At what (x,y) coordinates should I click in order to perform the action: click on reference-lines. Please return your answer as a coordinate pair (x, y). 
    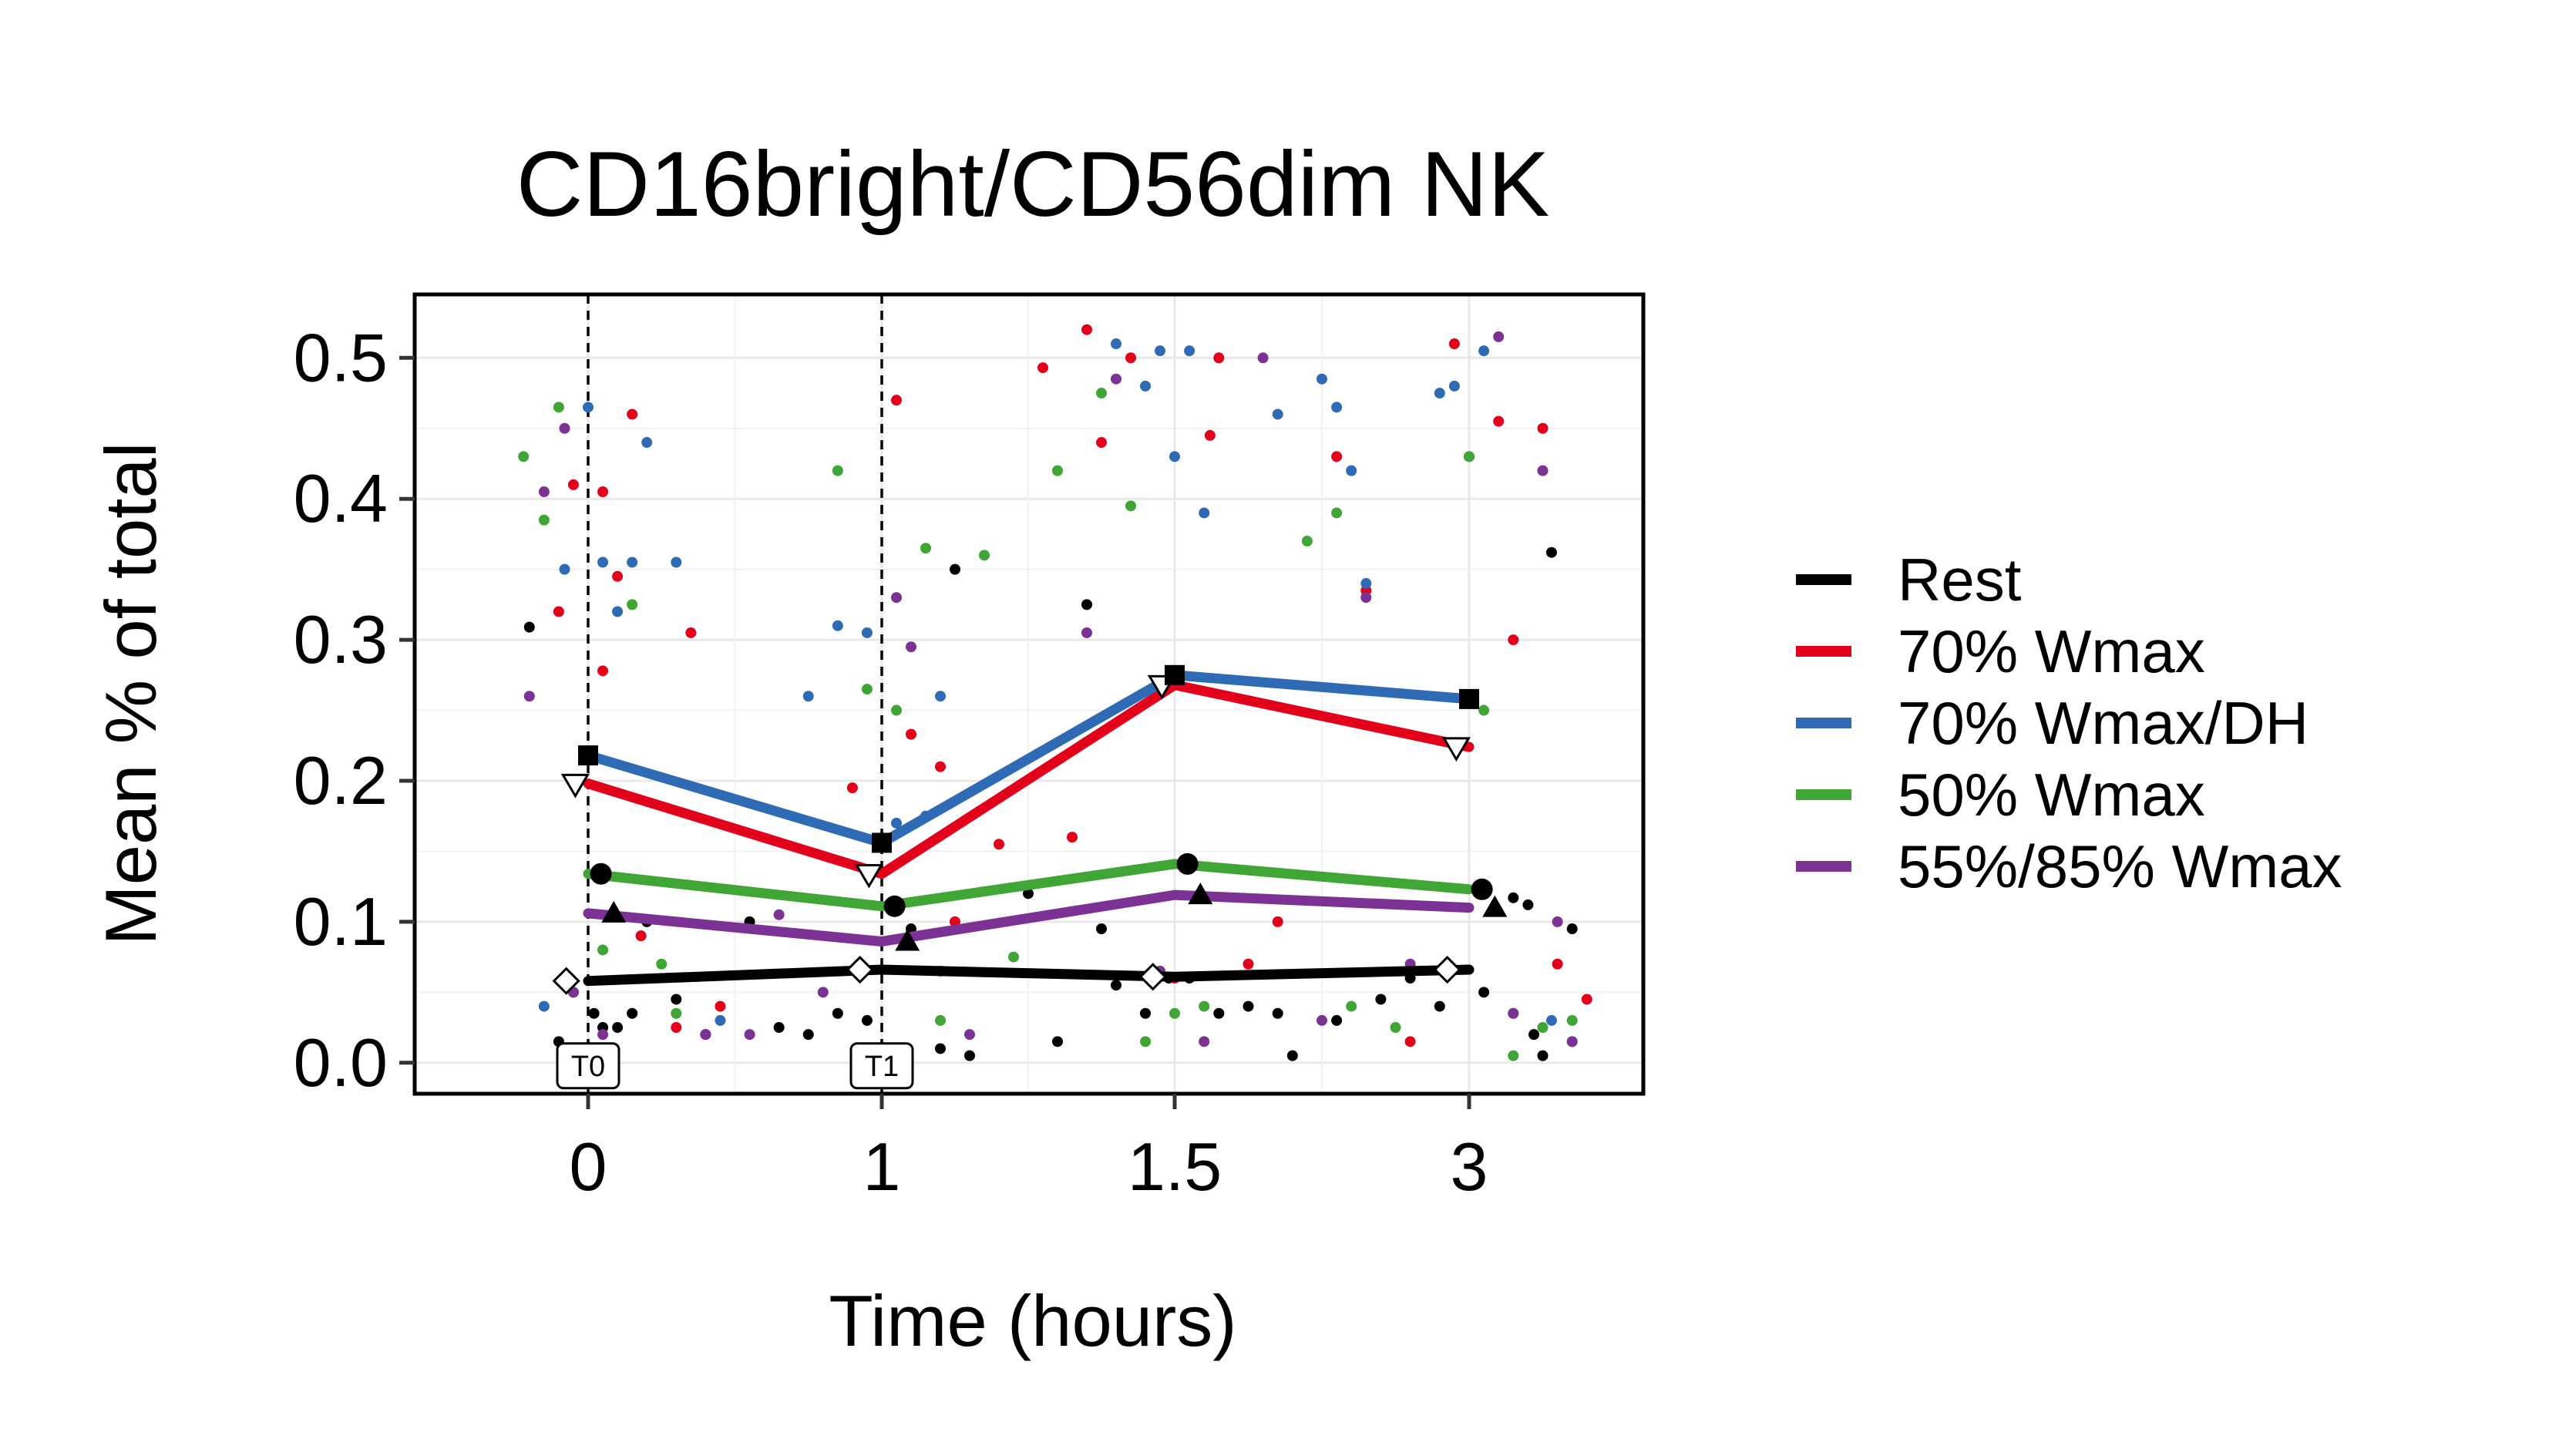
    Looking at the image, I should click on (735, 694).